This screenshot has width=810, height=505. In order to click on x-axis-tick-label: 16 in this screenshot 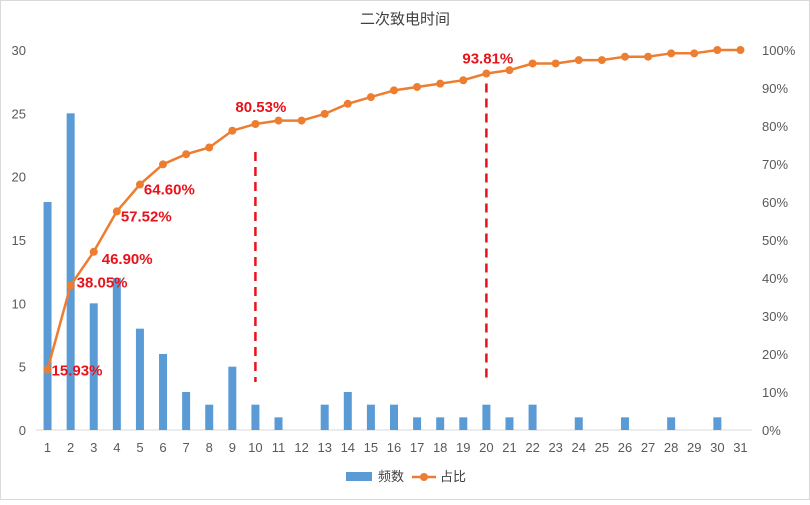, I will do `click(394, 447)`.